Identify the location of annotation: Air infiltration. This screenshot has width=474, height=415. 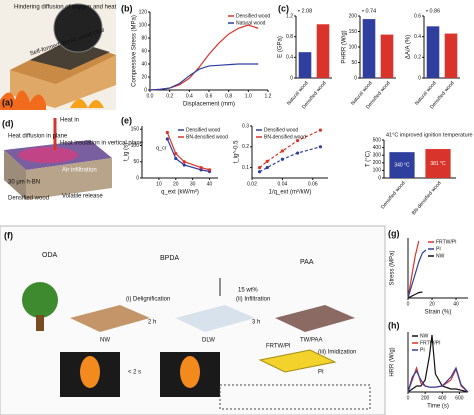
(79, 171).